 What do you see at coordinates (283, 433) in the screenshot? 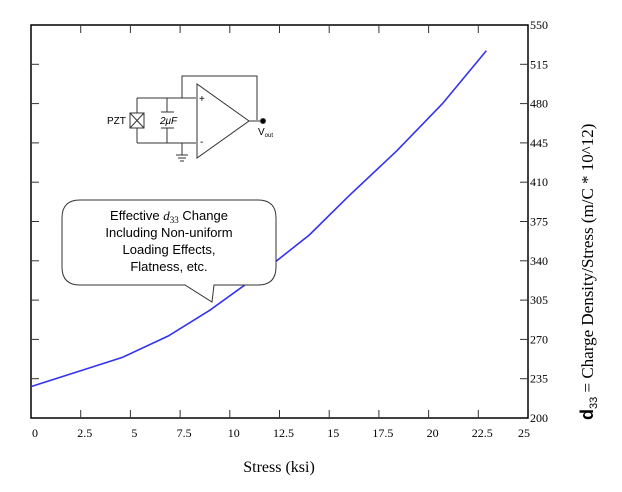
I see `x-tick-label: 12.5` at bounding box center [283, 433].